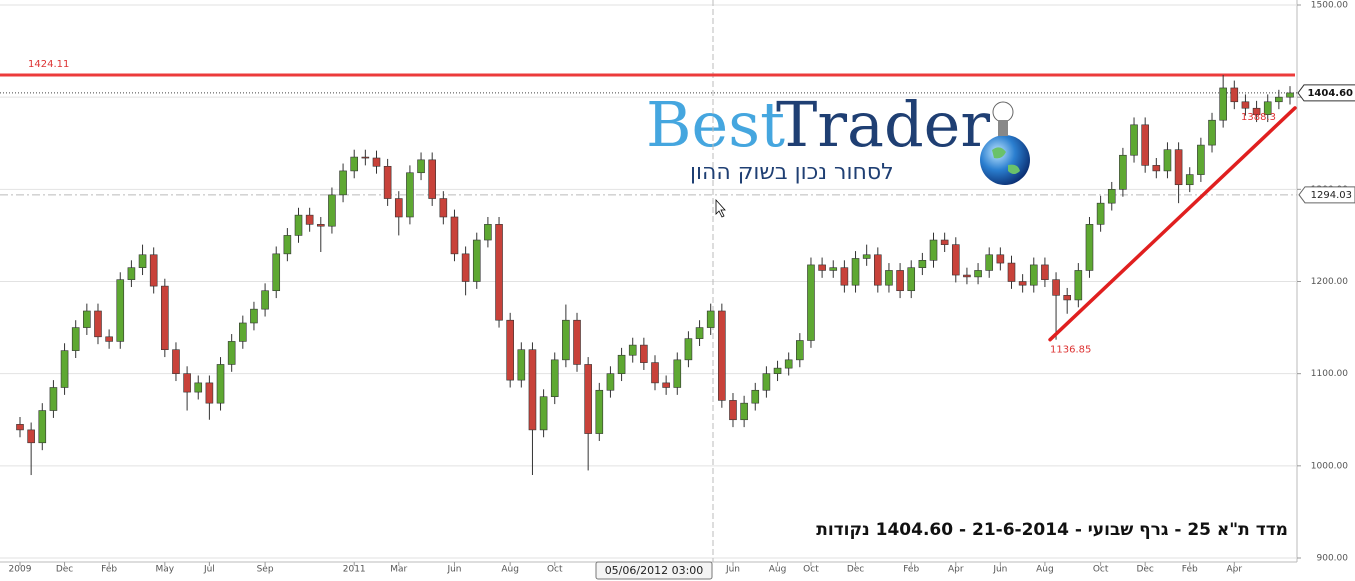 The width and height of the screenshot is (1355, 581). What do you see at coordinates (1003, 112) in the screenshot?
I see `logo-figure` at bounding box center [1003, 112].